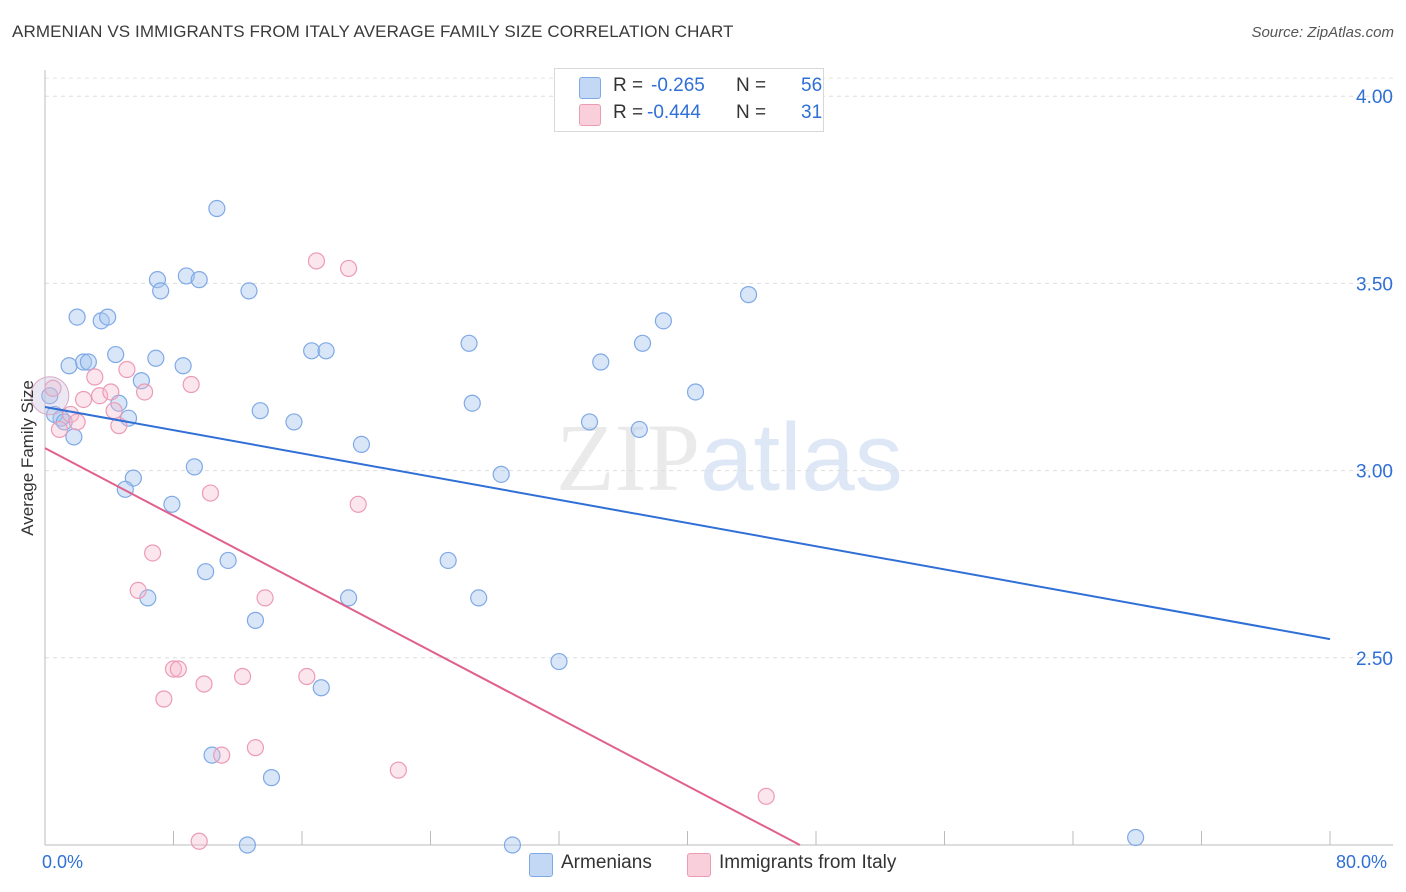 The image size is (1406, 892). What do you see at coordinates (812, 112) in the screenshot?
I see `legend-n-value: 31` at bounding box center [812, 112].